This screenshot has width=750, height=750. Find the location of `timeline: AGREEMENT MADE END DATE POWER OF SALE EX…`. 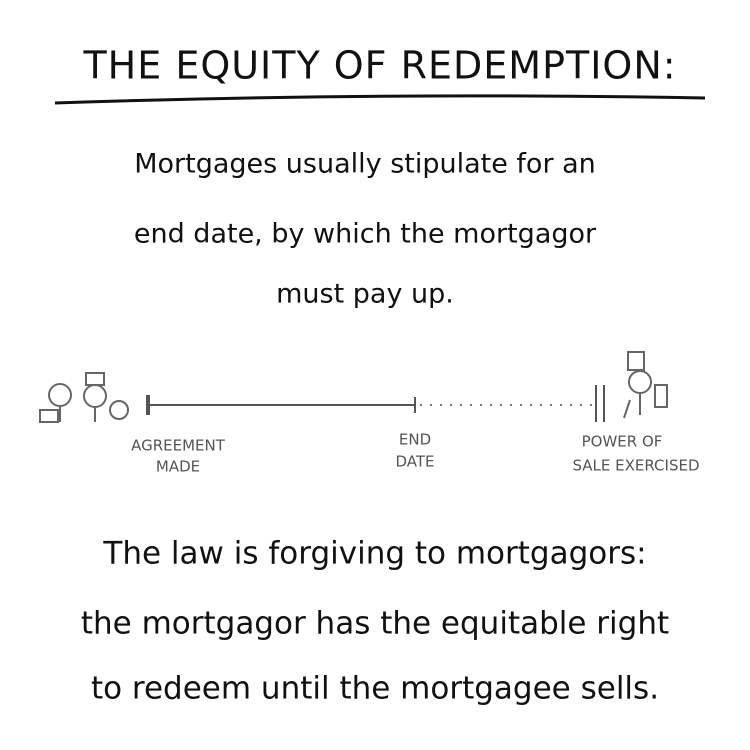

timeline: AGREEMENT MADE END DATE POWER OF SALE EX… is located at coordinates (369, 413).